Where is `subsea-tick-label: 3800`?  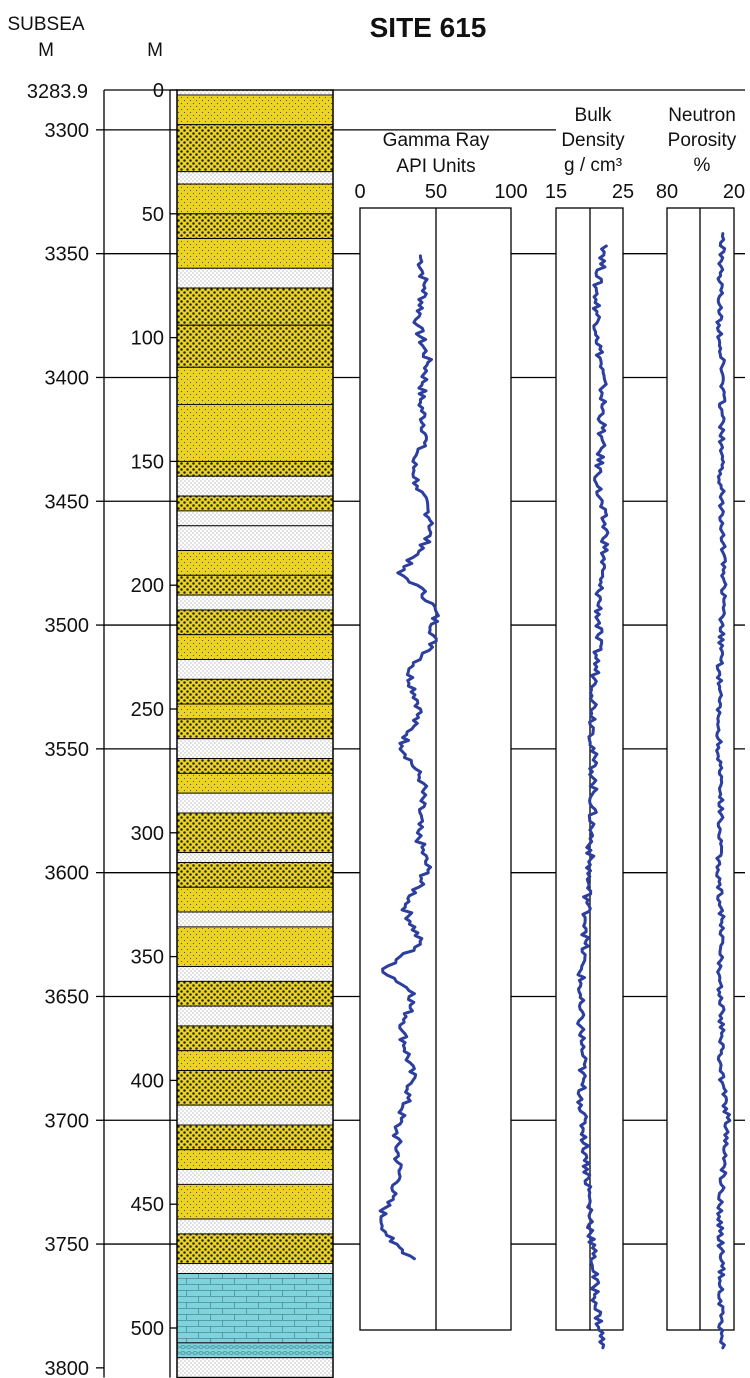
subsea-tick-label: 3800 is located at coordinates (67, 1368).